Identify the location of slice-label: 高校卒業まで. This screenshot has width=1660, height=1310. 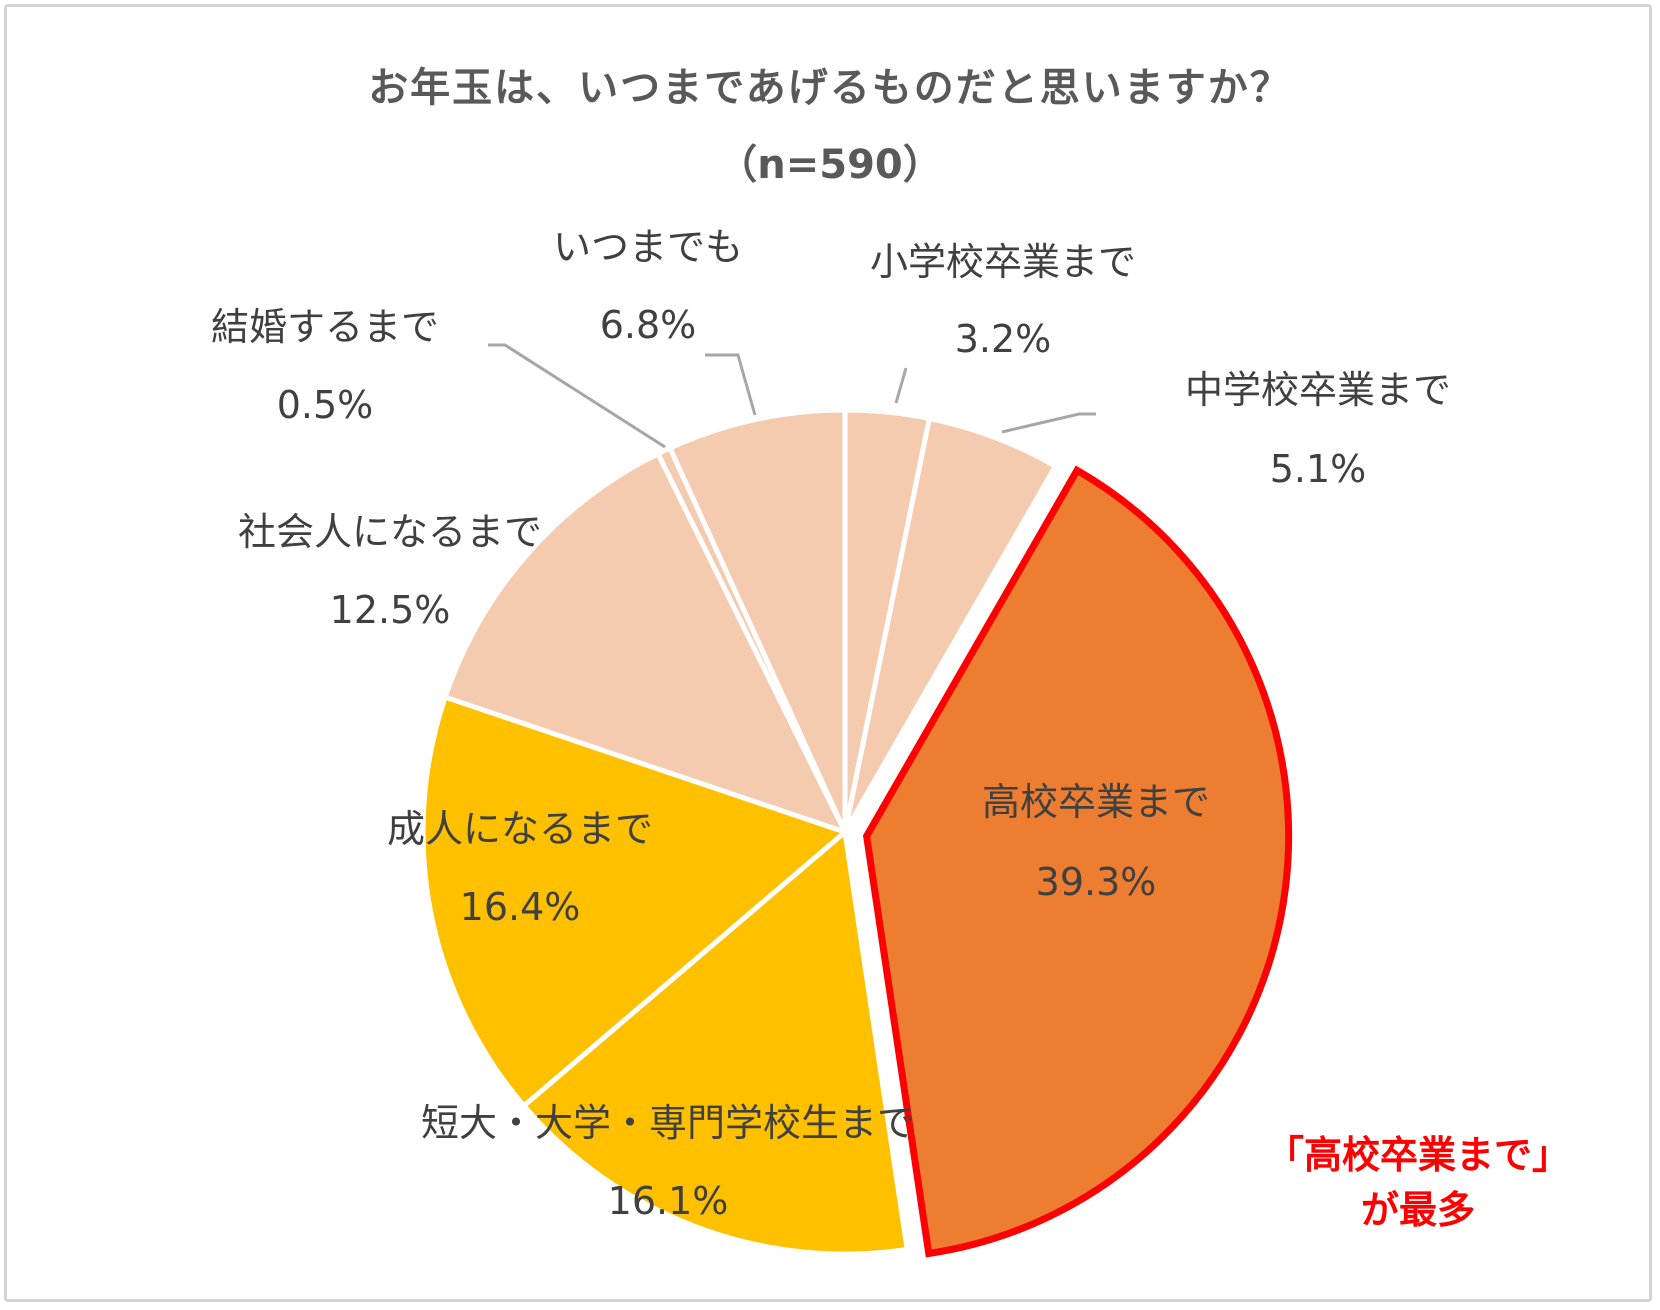
(1096, 802).